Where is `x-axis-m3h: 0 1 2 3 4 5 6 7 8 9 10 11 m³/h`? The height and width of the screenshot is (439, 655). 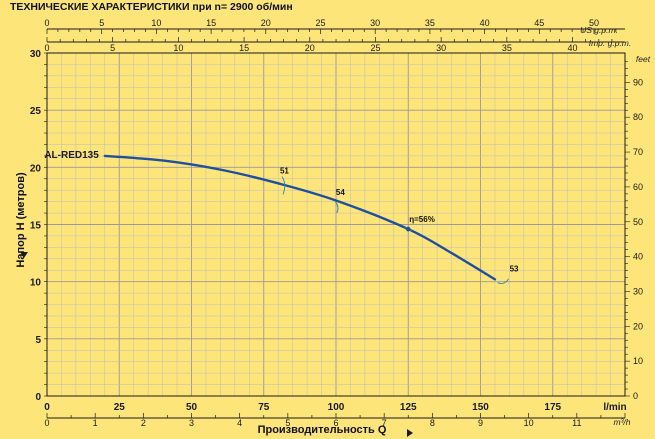
x-axis-m3h: 0 1 2 3 4 5 6 7 8 9 10 11 m³/h is located at coordinates (337, 420).